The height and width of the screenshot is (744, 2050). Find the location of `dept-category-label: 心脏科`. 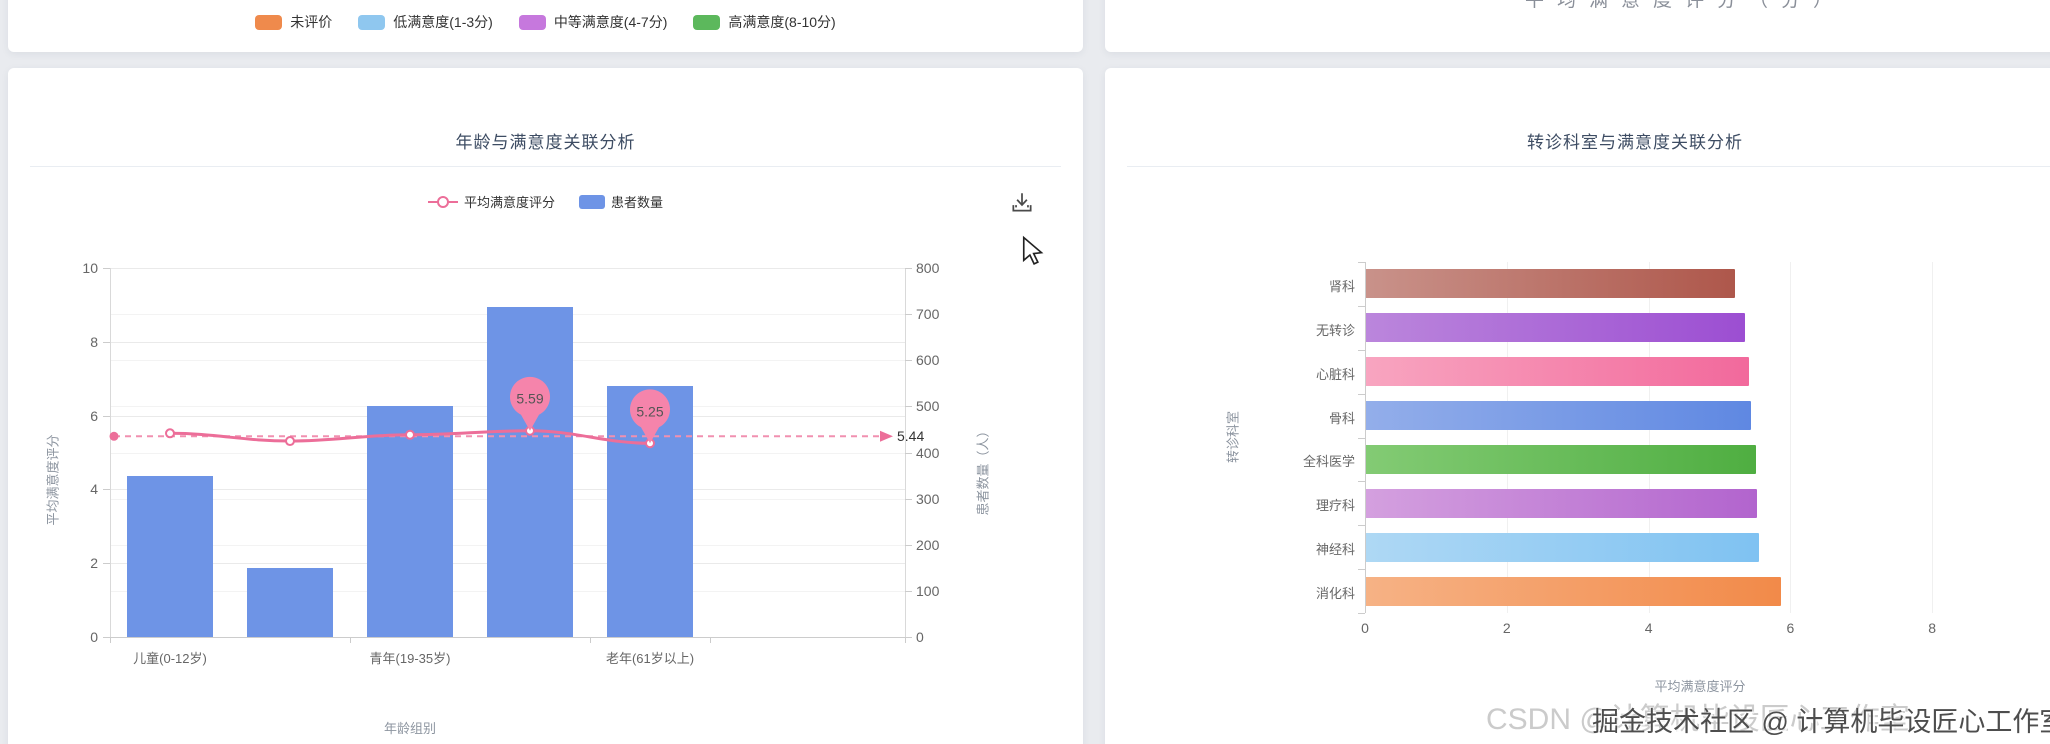

dept-category-label: 心脏科 is located at coordinates (1335, 374).